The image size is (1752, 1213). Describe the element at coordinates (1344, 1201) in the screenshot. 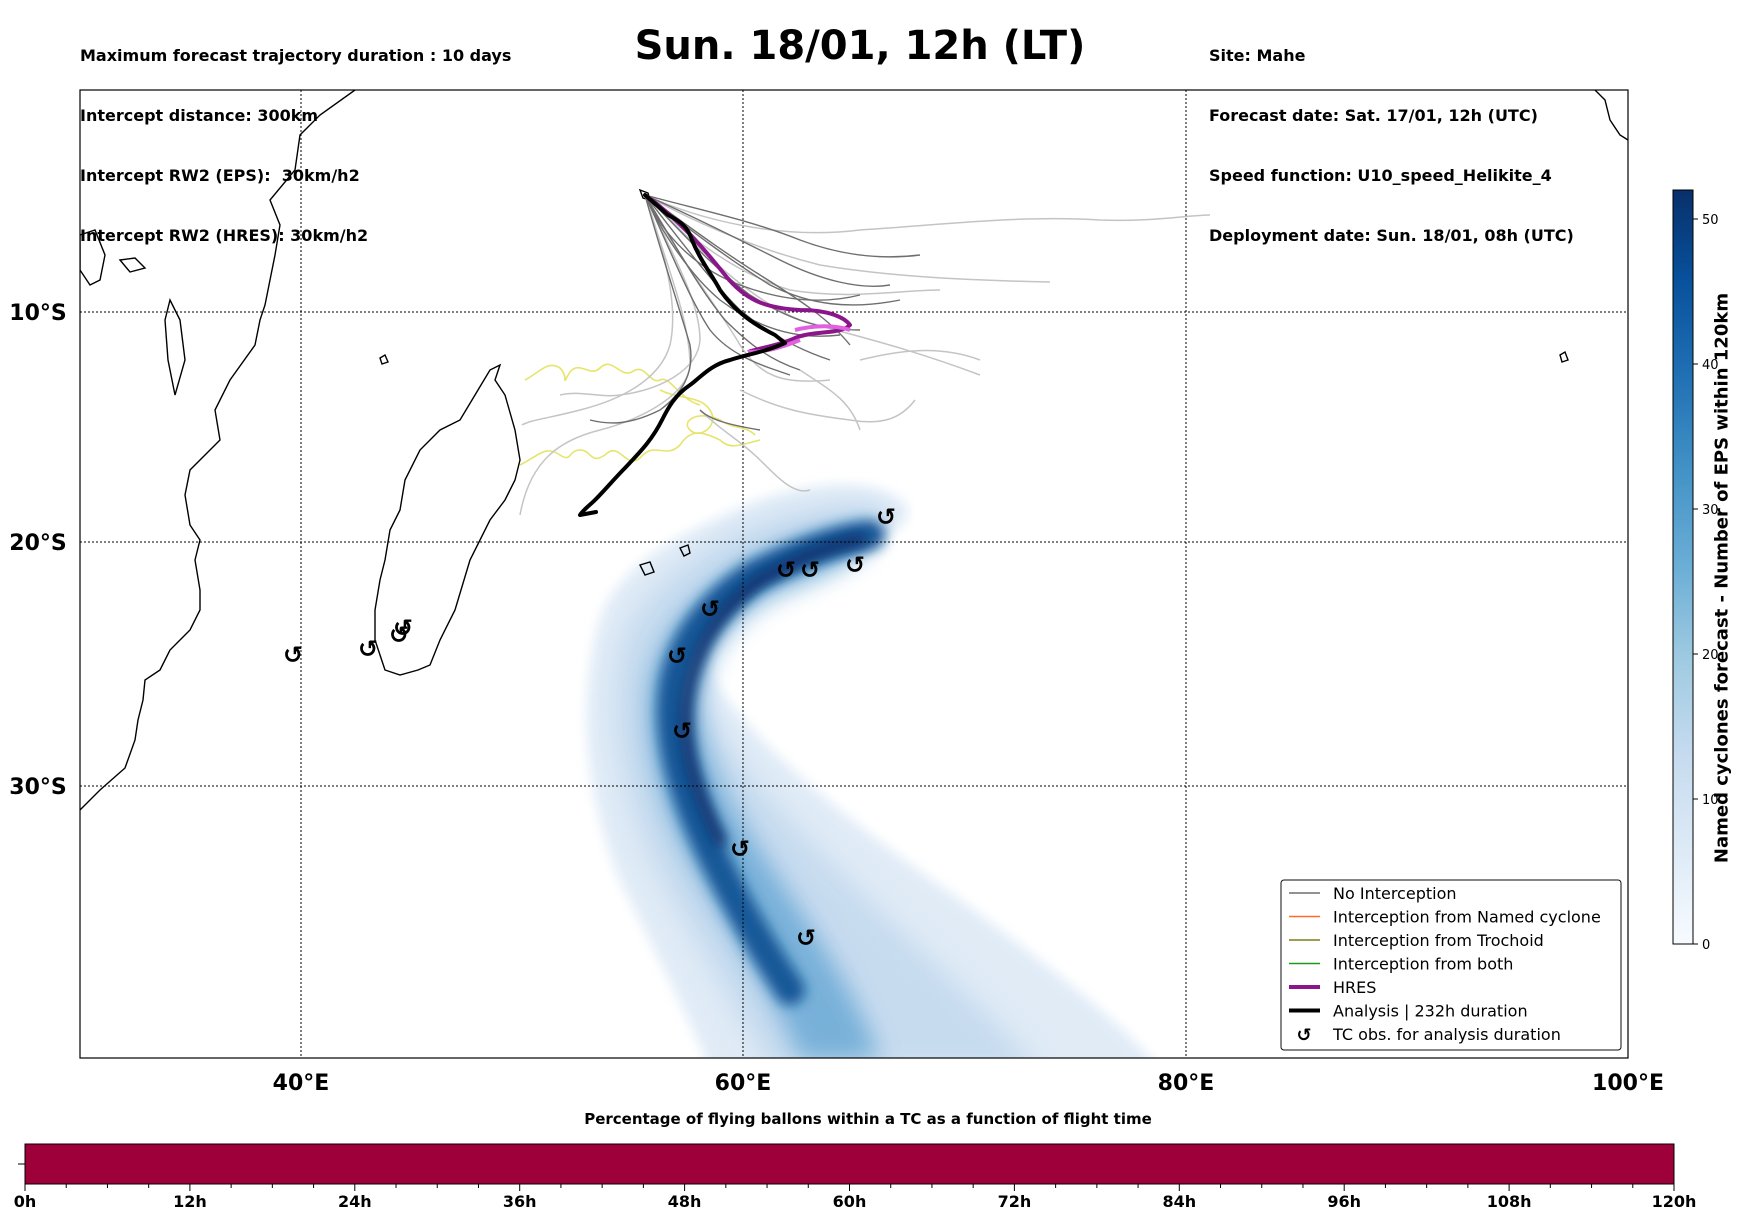

I see `percentage-tick-label: 96h` at that location.